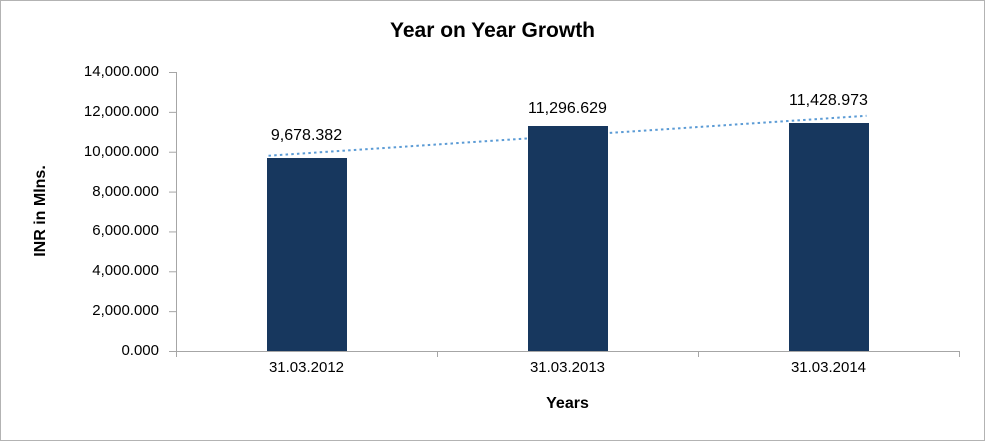  What do you see at coordinates (125, 271) in the screenshot?
I see `y-tick-label: 4,000.000` at bounding box center [125, 271].